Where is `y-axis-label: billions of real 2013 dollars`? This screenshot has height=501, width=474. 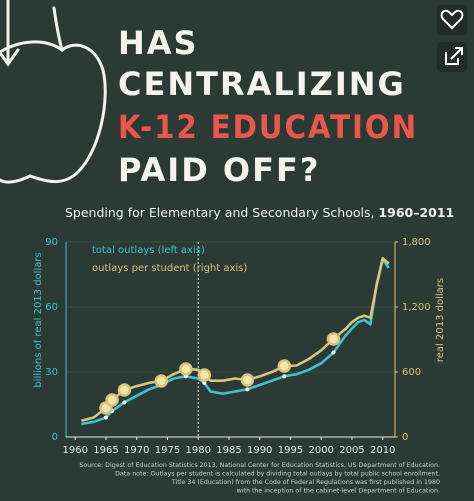
y-axis-label: billions of real 2013 dollars is located at coordinates (38, 319).